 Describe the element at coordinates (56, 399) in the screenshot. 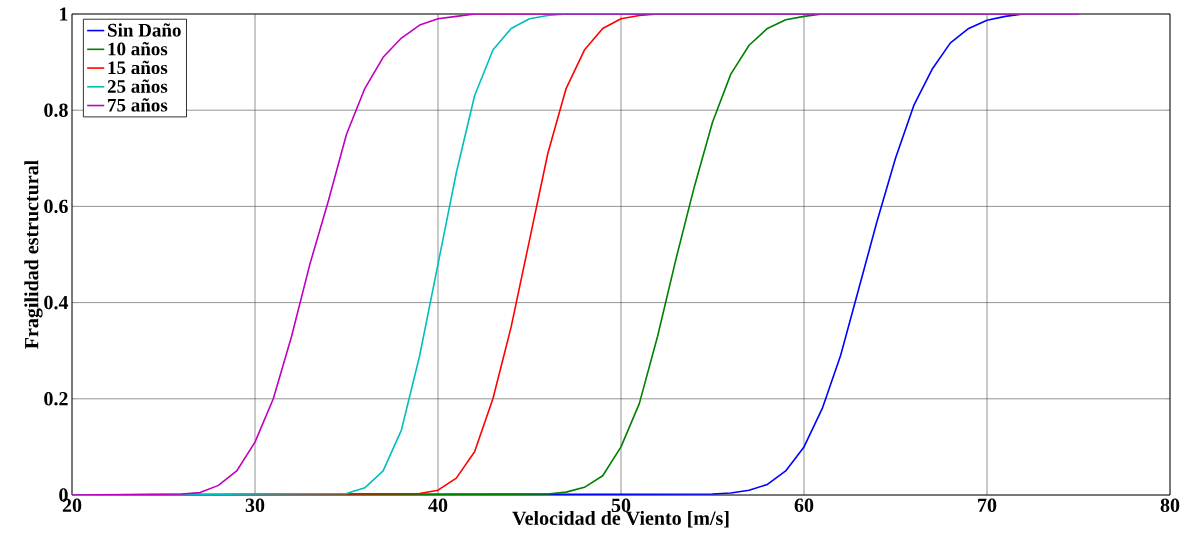

I see `y-tick-label: 0.2` at that location.